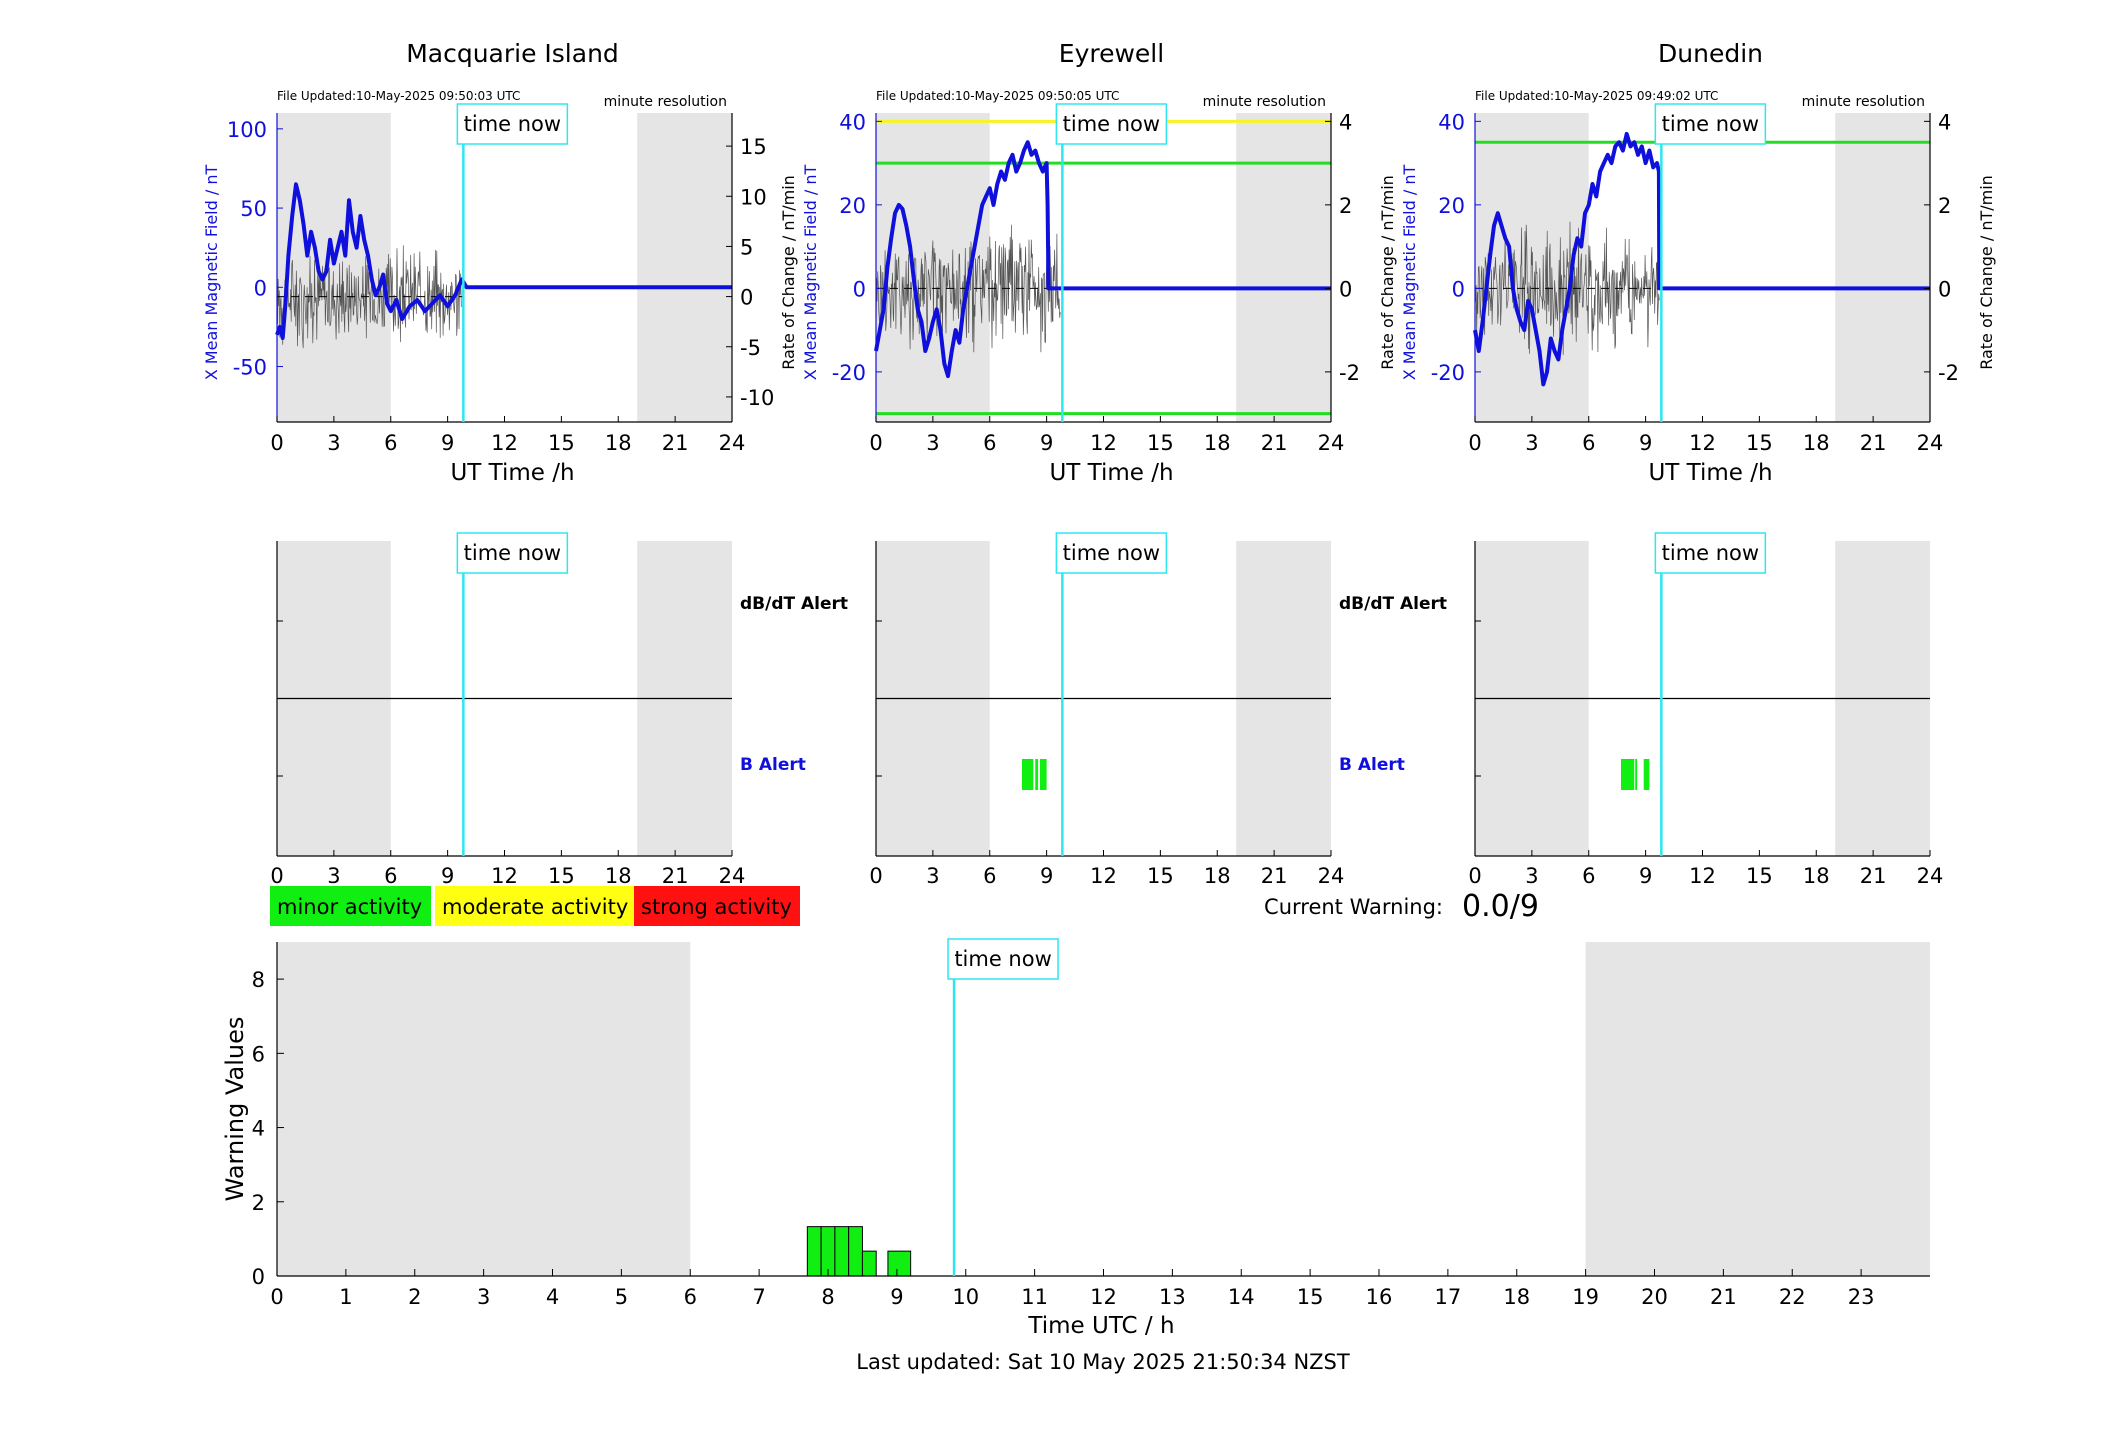  I want to click on right-tick-label: -10, so click(757, 398).